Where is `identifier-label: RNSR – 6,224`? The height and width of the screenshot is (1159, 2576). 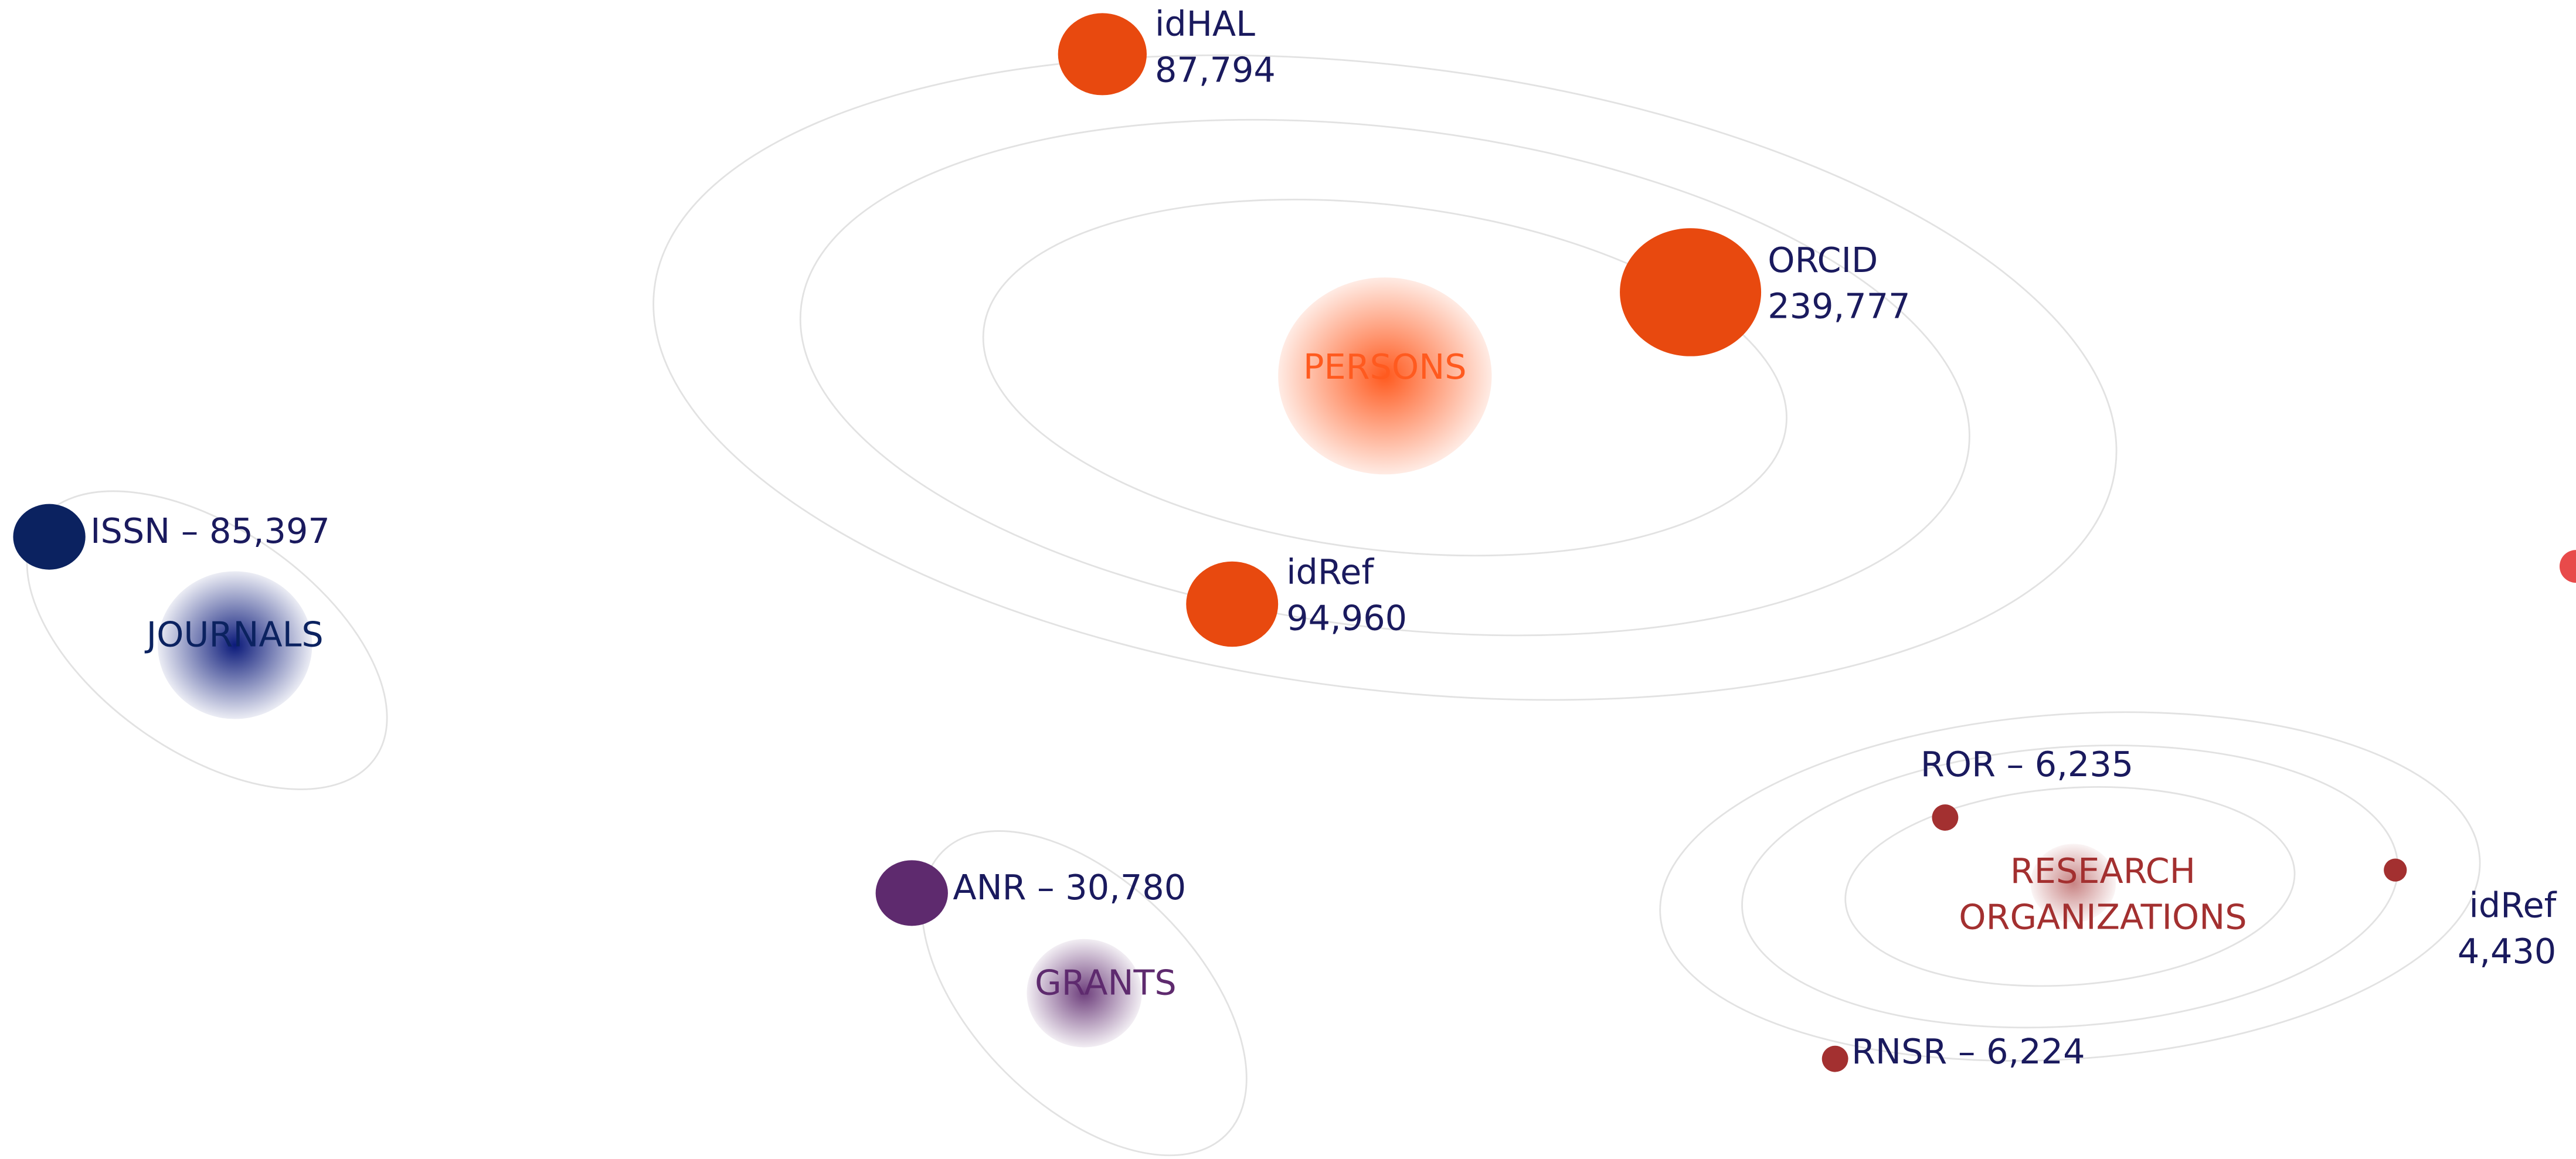 identifier-label: RNSR – 6,224 is located at coordinates (1968, 1051).